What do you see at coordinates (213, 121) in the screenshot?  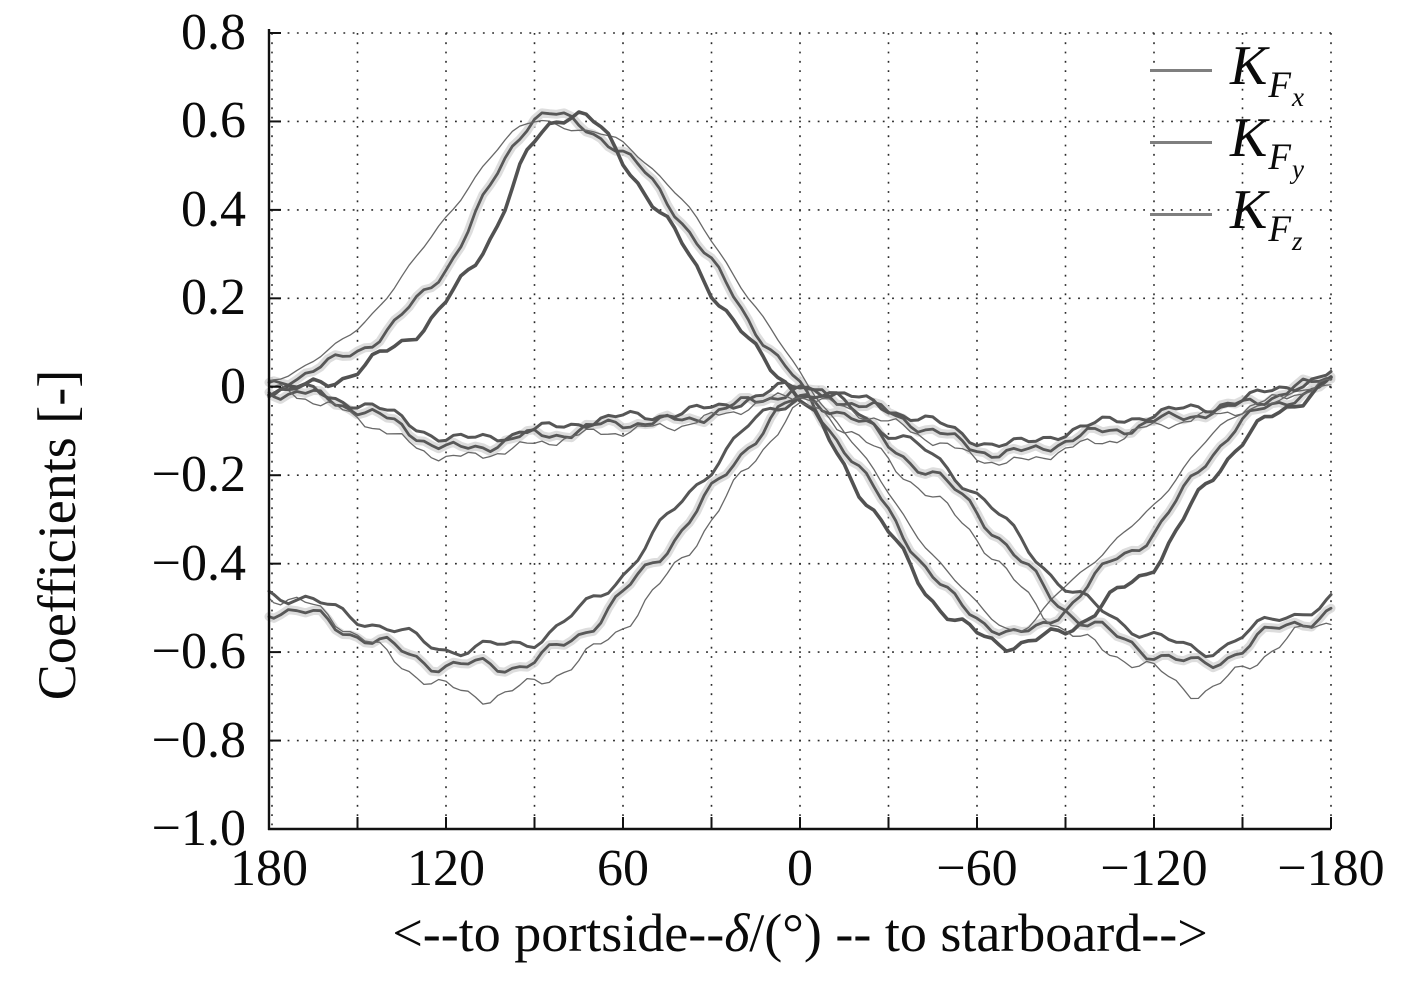 I see `y-tick-label: 0.6` at bounding box center [213, 121].